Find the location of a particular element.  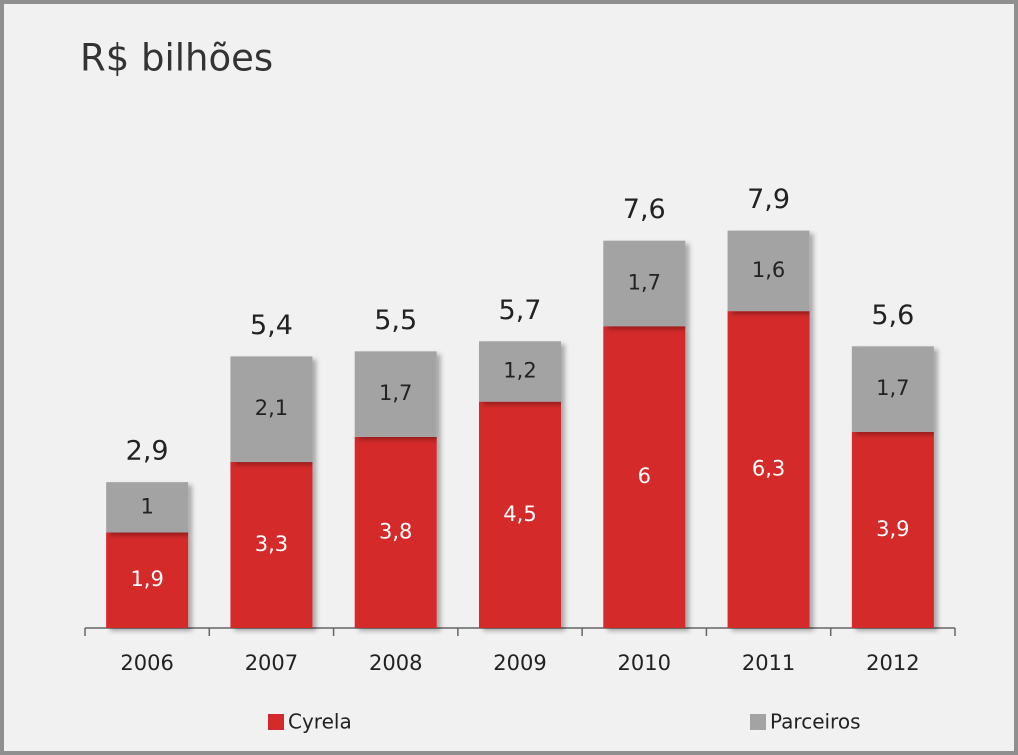

value-label: 4,5 is located at coordinates (519, 514).